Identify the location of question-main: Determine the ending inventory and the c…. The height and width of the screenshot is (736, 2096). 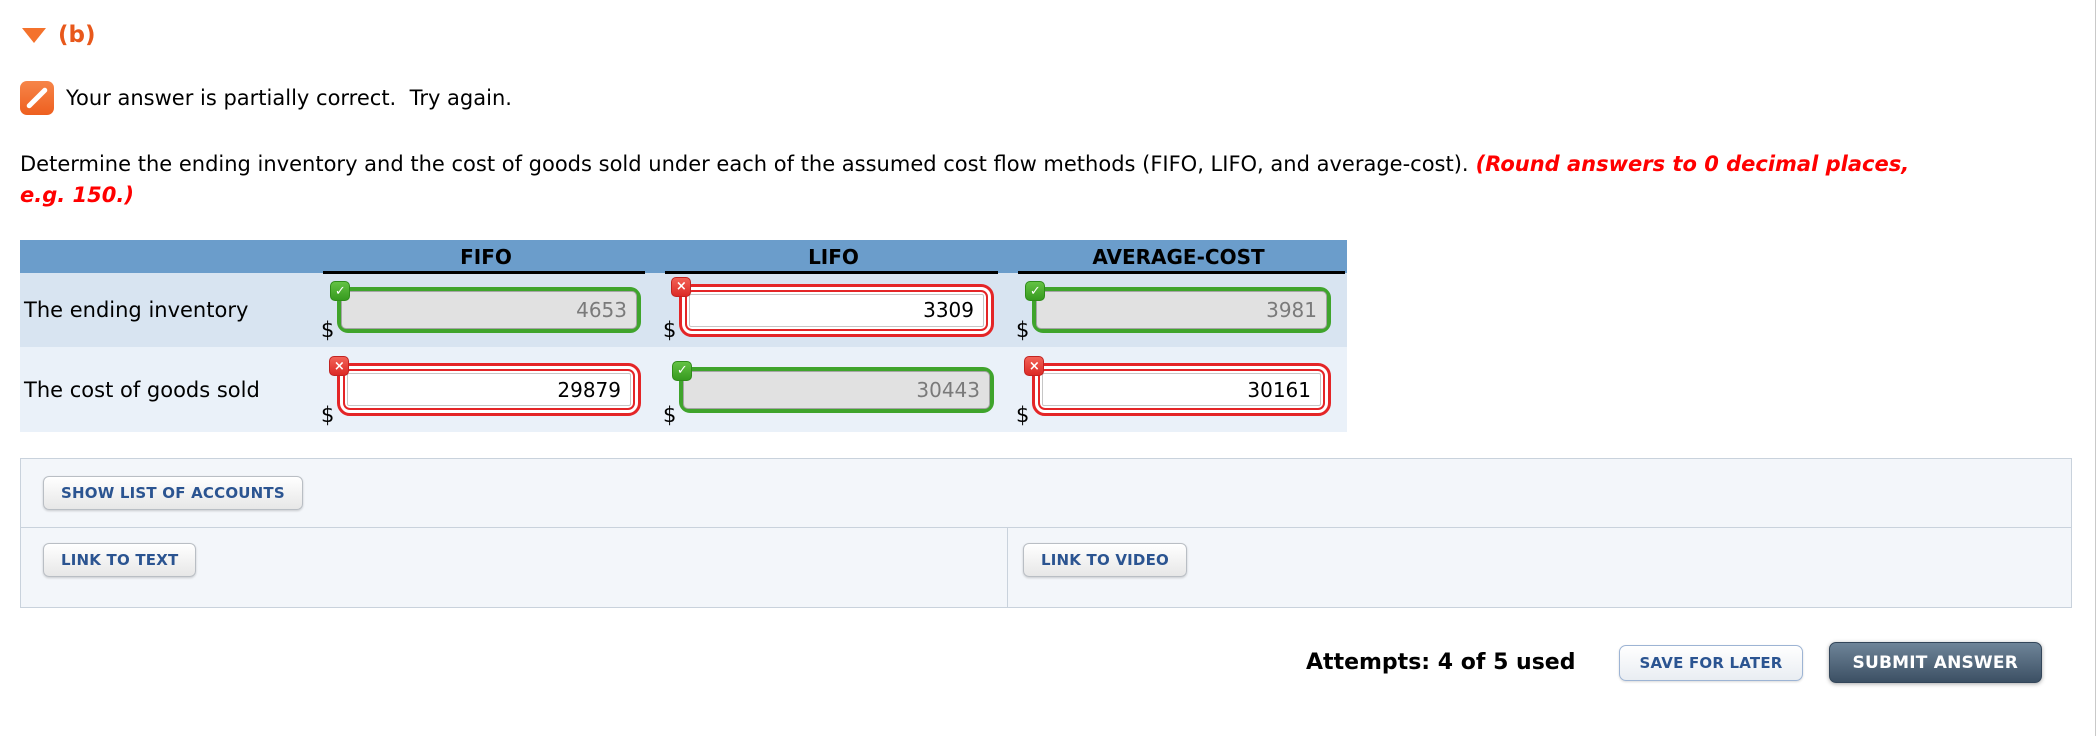
(744, 164).